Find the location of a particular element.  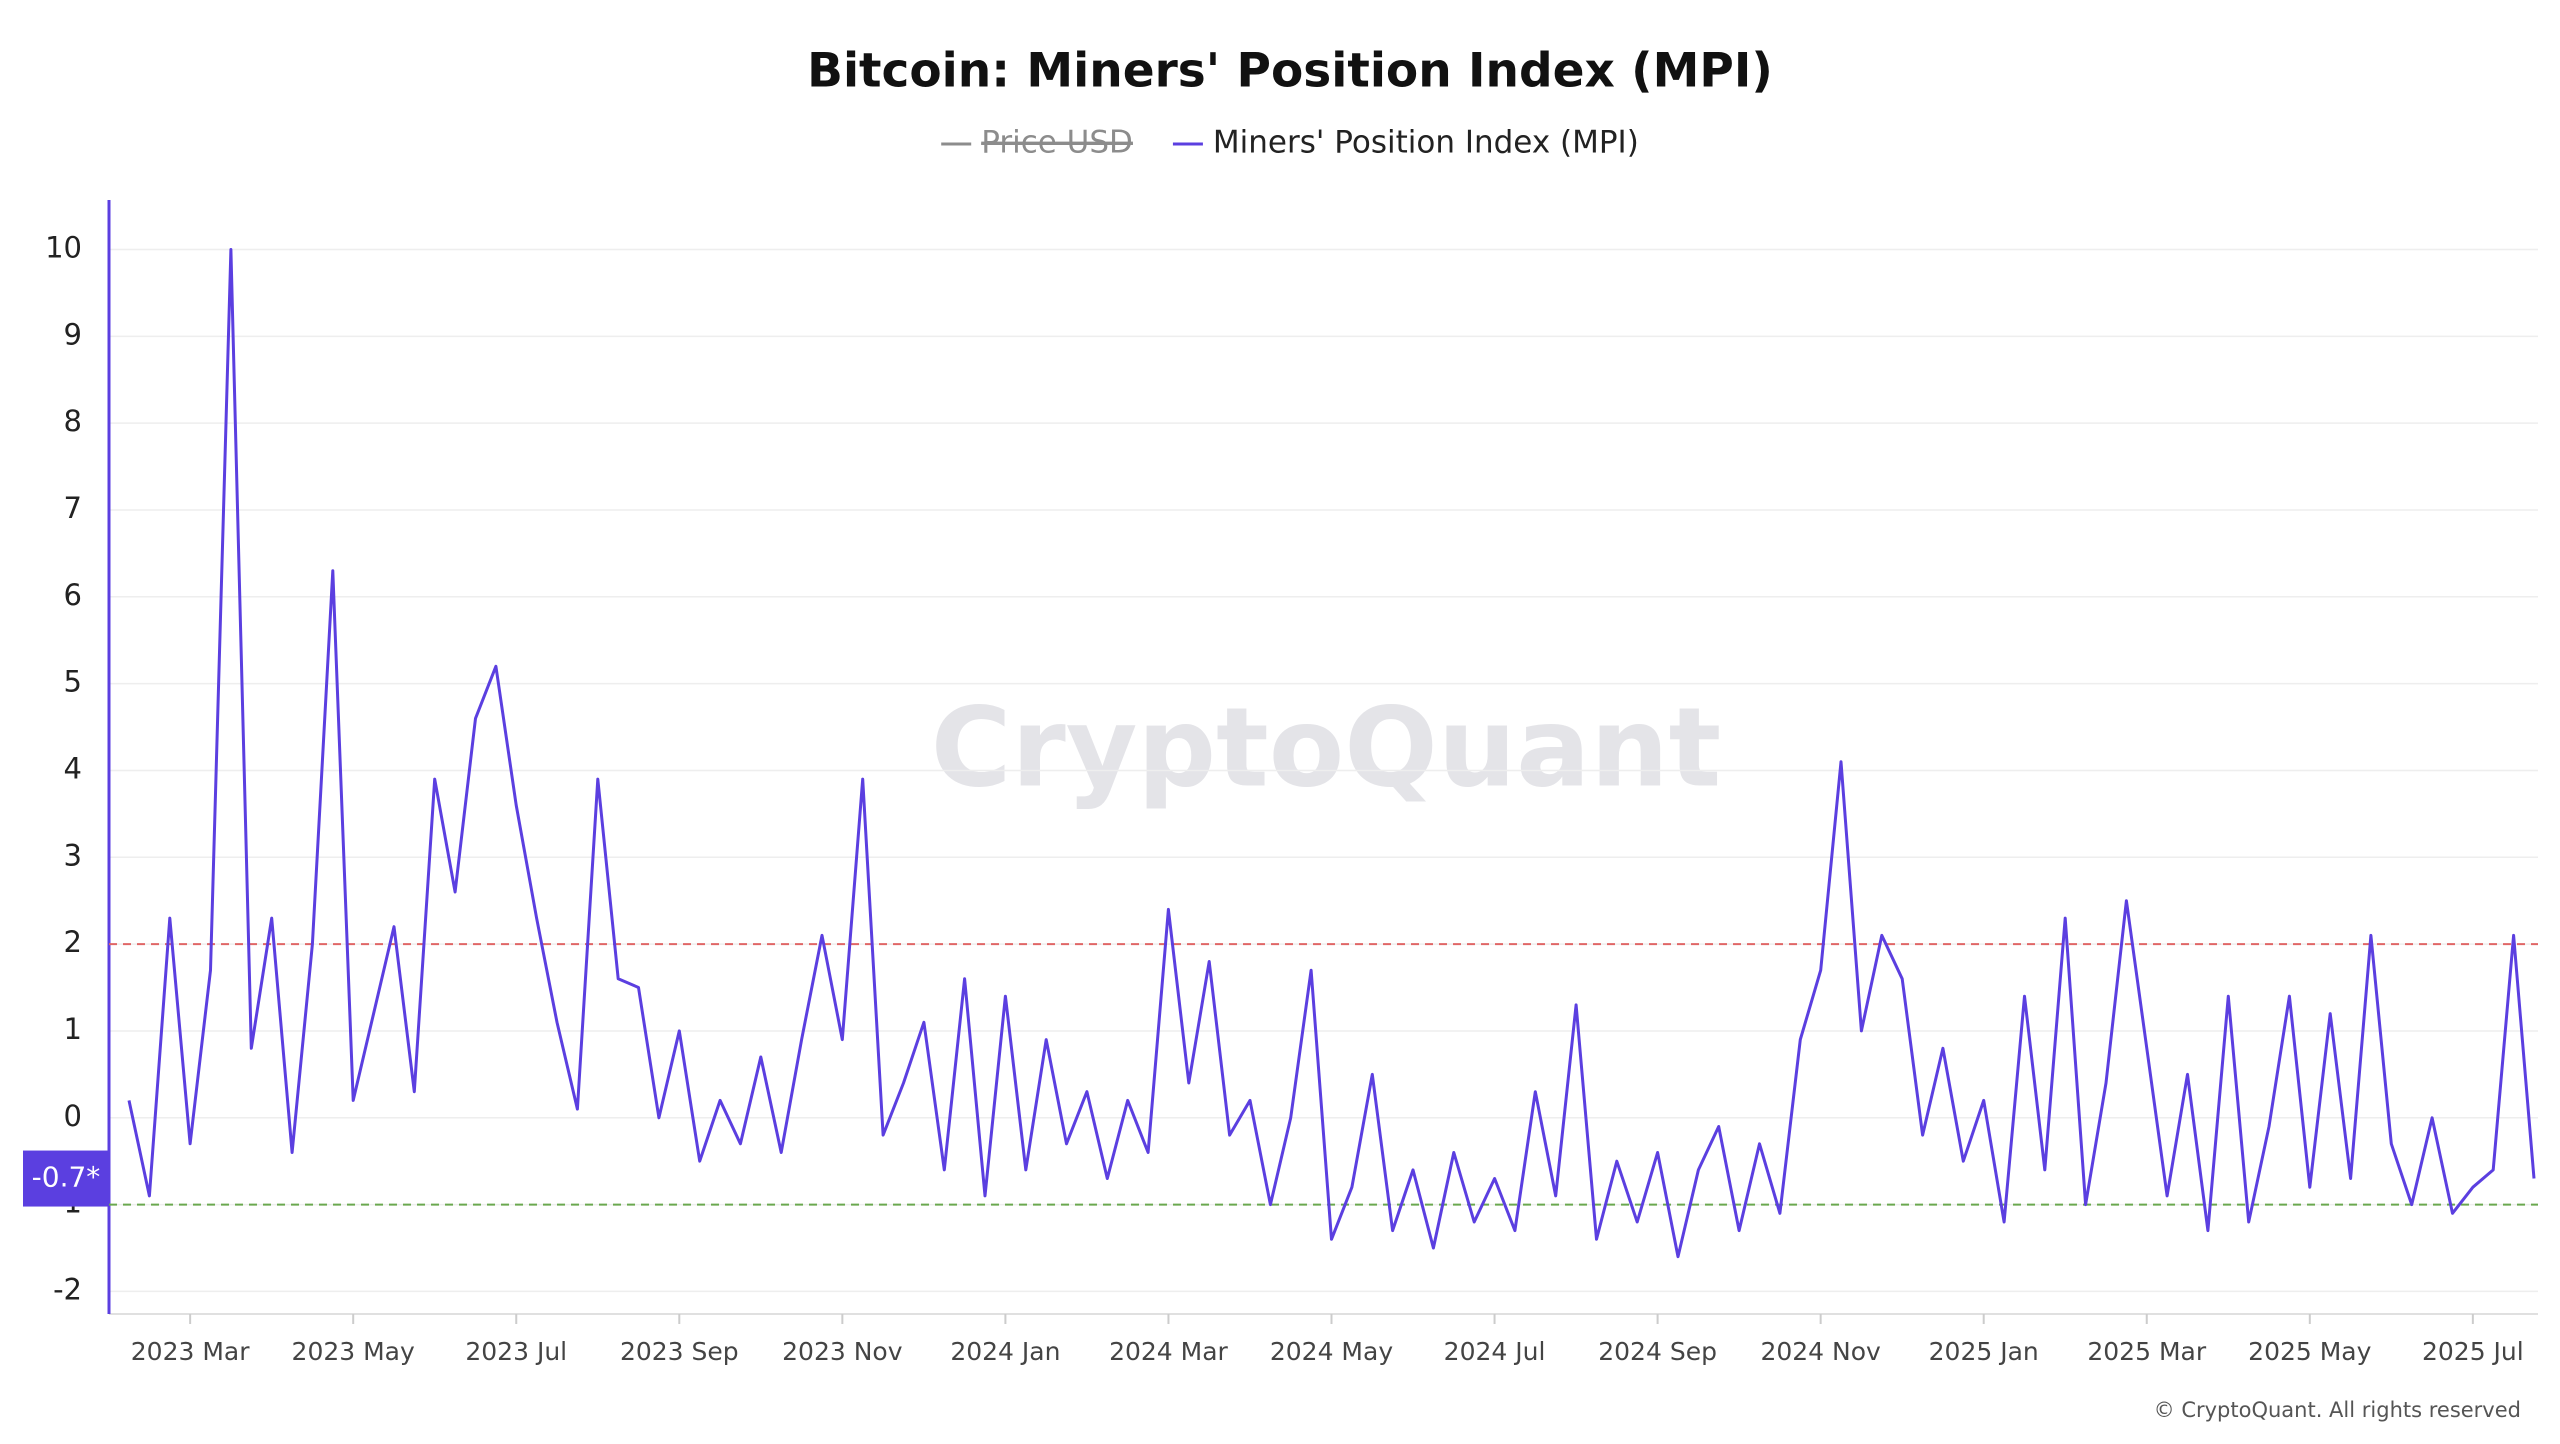

legend-label: Miners' Position Index (MPI) is located at coordinates (1426, 143).